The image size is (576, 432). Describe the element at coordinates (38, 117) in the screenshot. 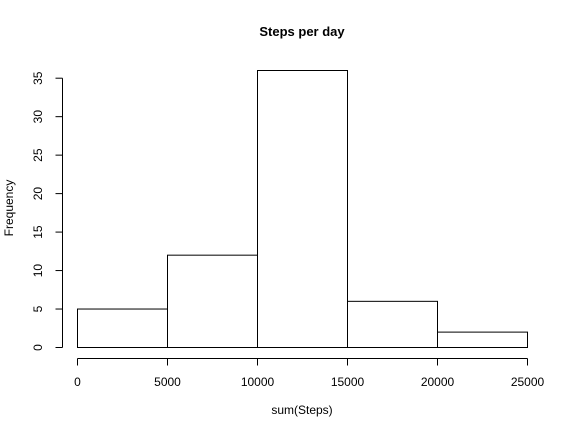

I see `y-tick-label-6: 30` at that location.